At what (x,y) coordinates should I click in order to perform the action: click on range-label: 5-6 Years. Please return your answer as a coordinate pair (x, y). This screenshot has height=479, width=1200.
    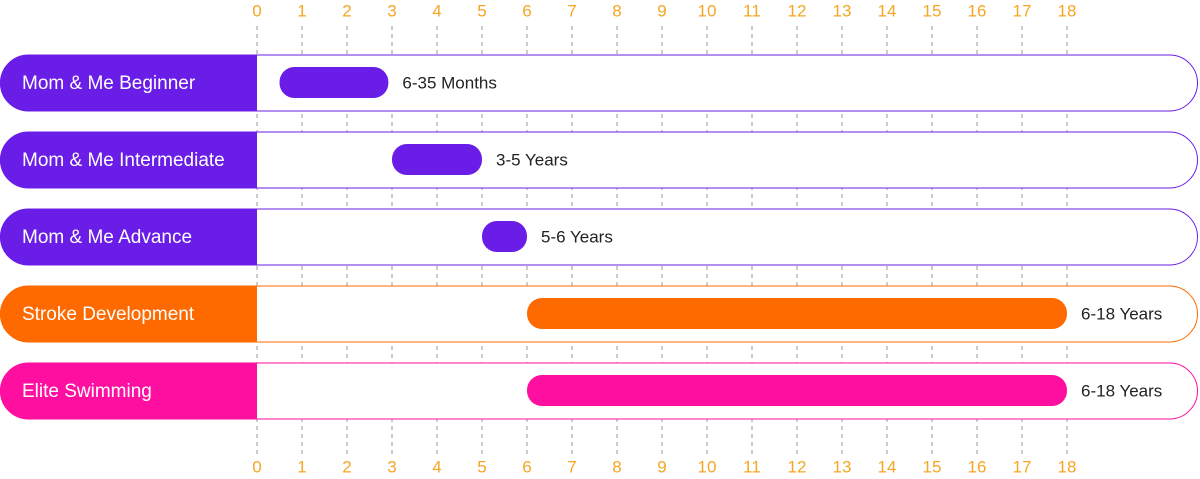
    Looking at the image, I should click on (577, 236).